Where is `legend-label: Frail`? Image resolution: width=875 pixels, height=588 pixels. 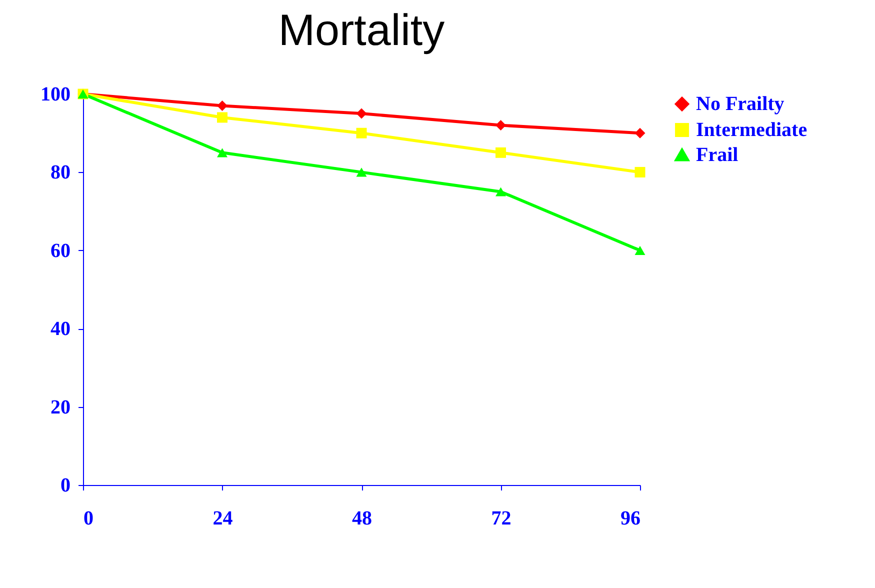 legend-label: Frail is located at coordinates (717, 155).